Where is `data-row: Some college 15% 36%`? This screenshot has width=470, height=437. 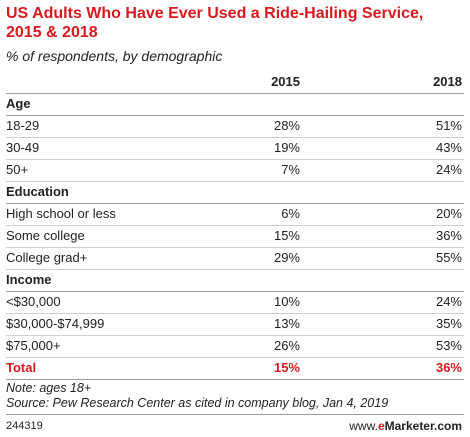
data-row: Some college 15% 36% is located at coordinates (235, 236).